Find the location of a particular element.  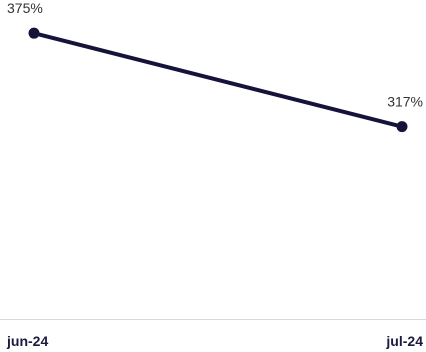

x-axis-ticks: jun-24 jul-24 is located at coordinates (214, 341).